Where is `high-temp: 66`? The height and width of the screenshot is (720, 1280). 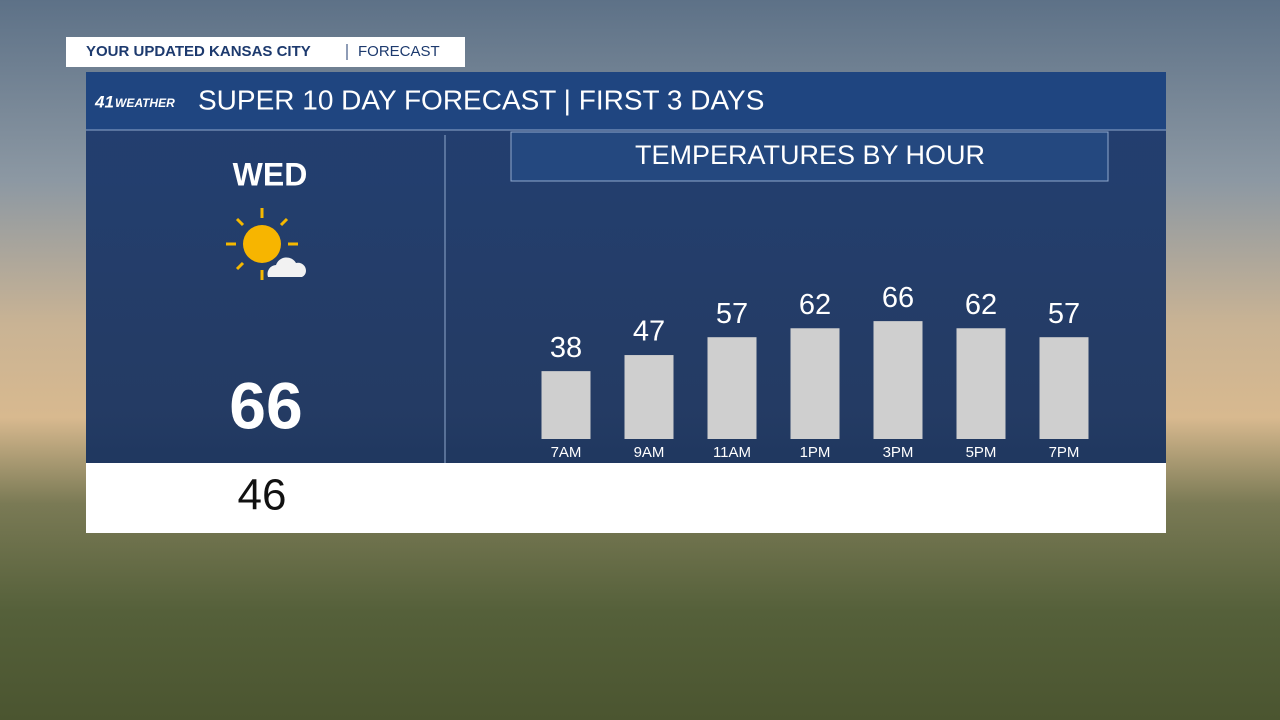
high-temp: 66 is located at coordinates (265, 405).